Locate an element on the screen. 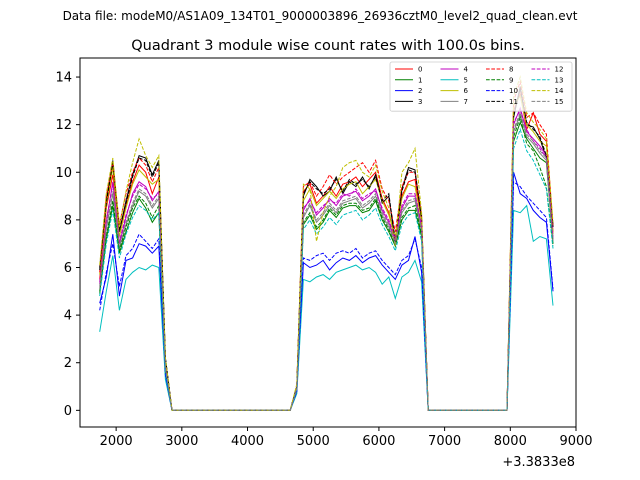  legend-label-3: 3 is located at coordinates (420, 102).